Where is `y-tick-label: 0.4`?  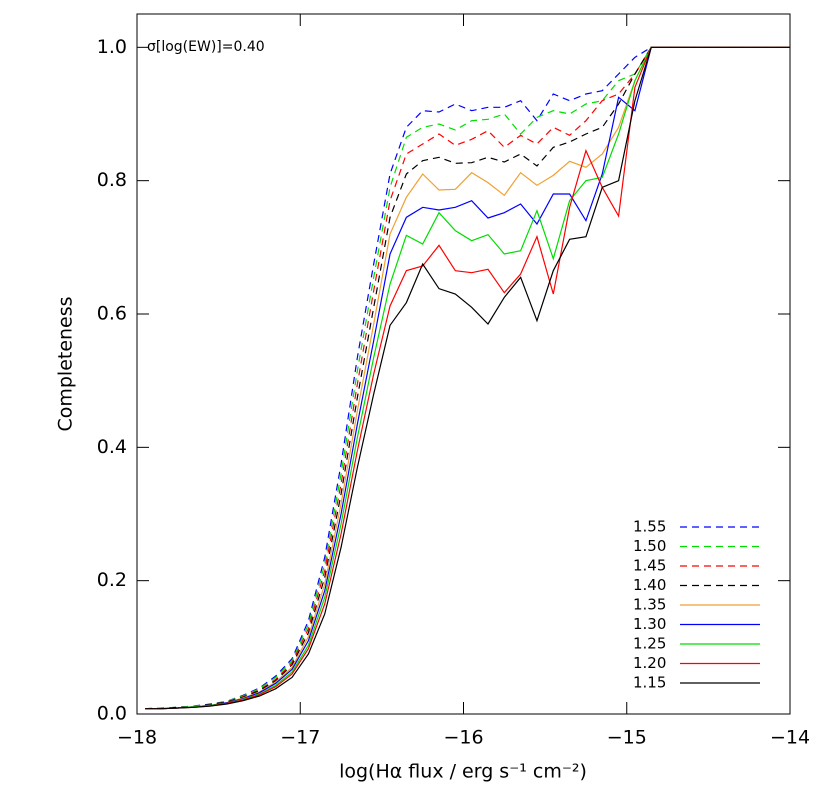
y-tick-label: 0.4 is located at coordinates (112, 447).